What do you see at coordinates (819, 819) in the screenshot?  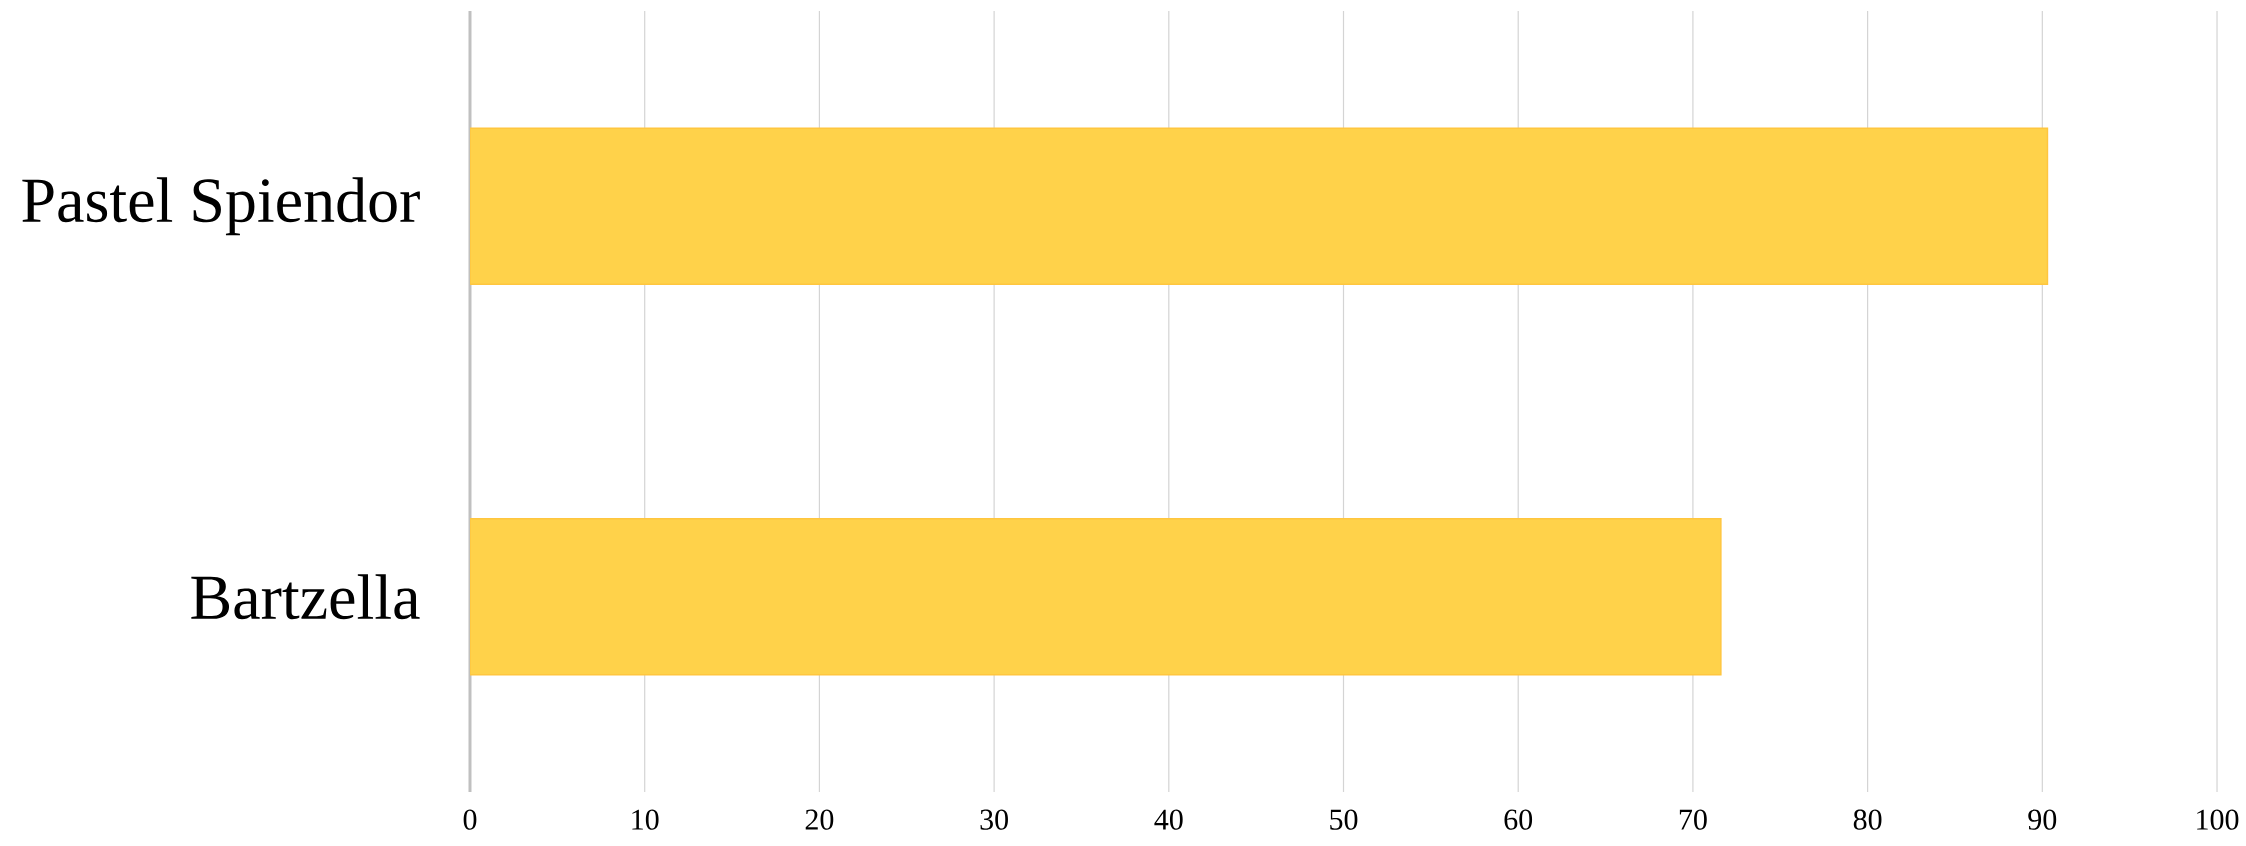 I see `x-tick-label: 20` at bounding box center [819, 819].